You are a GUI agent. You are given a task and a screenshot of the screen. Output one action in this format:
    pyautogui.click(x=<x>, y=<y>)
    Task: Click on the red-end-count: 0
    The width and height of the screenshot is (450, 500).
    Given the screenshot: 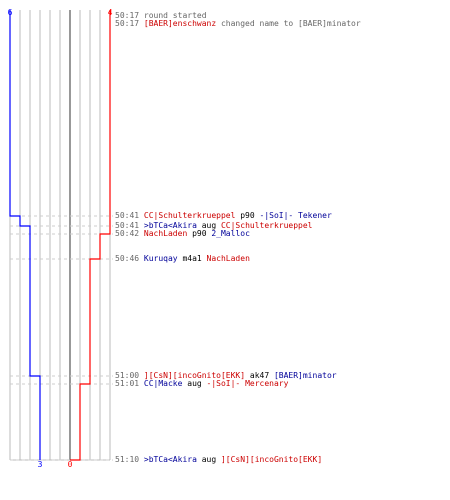 What is the action you would take?
    pyautogui.click(x=70, y=464)
    